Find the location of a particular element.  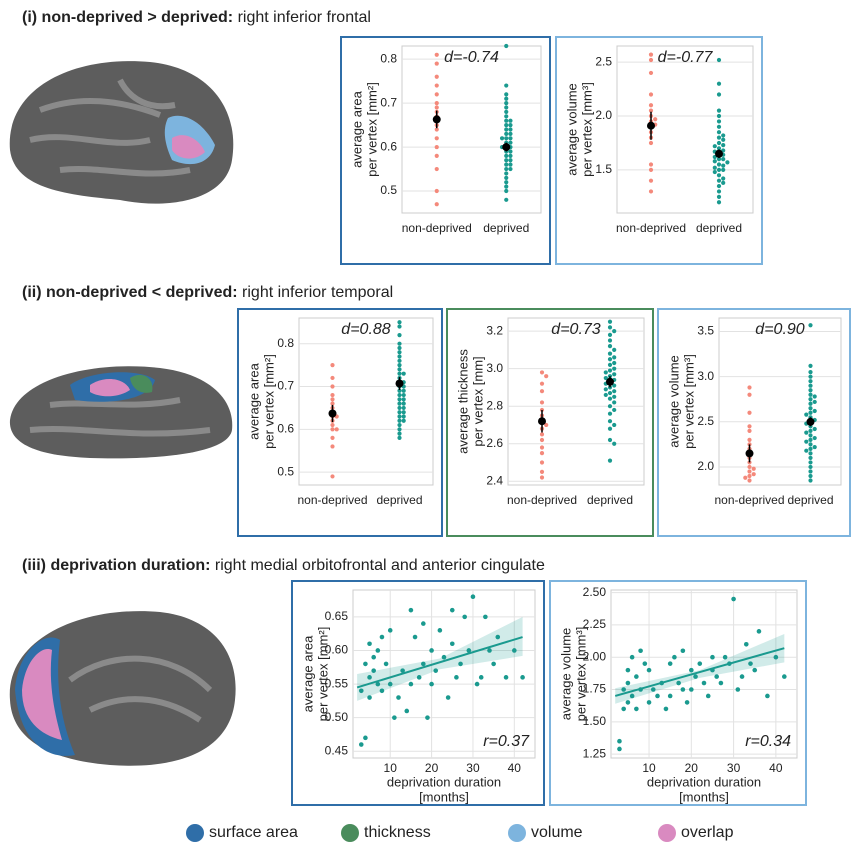

y-tick-label: 2.50 is located at coordinates (595, 592).